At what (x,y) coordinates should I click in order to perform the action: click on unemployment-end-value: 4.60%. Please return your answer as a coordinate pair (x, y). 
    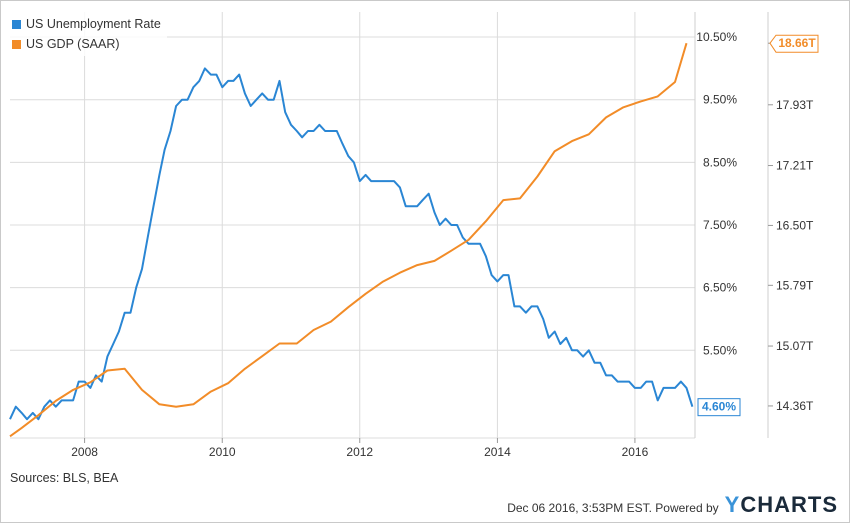
    Looking at the image, I should click on (719, 407).